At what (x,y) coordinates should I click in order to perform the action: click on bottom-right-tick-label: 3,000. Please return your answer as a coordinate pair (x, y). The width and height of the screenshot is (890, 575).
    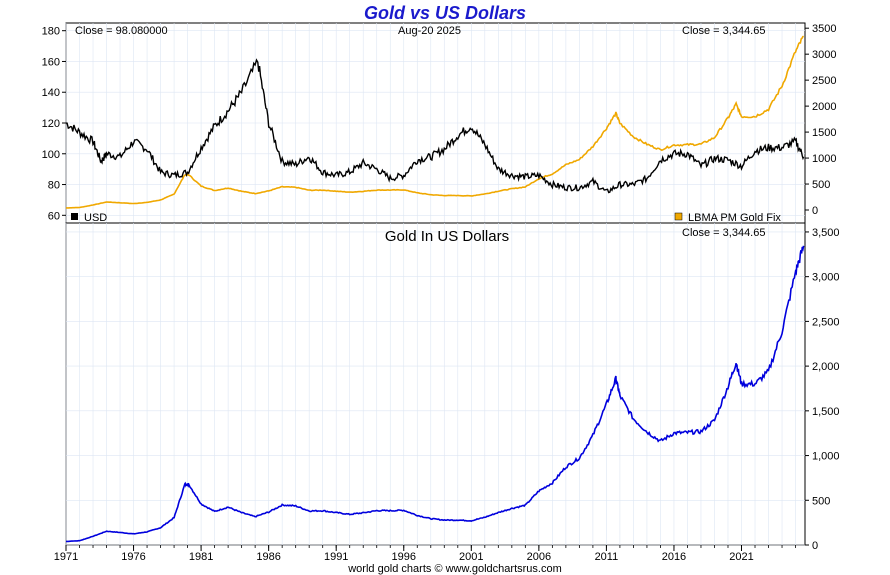
    Looking at the image, I should click on (826, 278).